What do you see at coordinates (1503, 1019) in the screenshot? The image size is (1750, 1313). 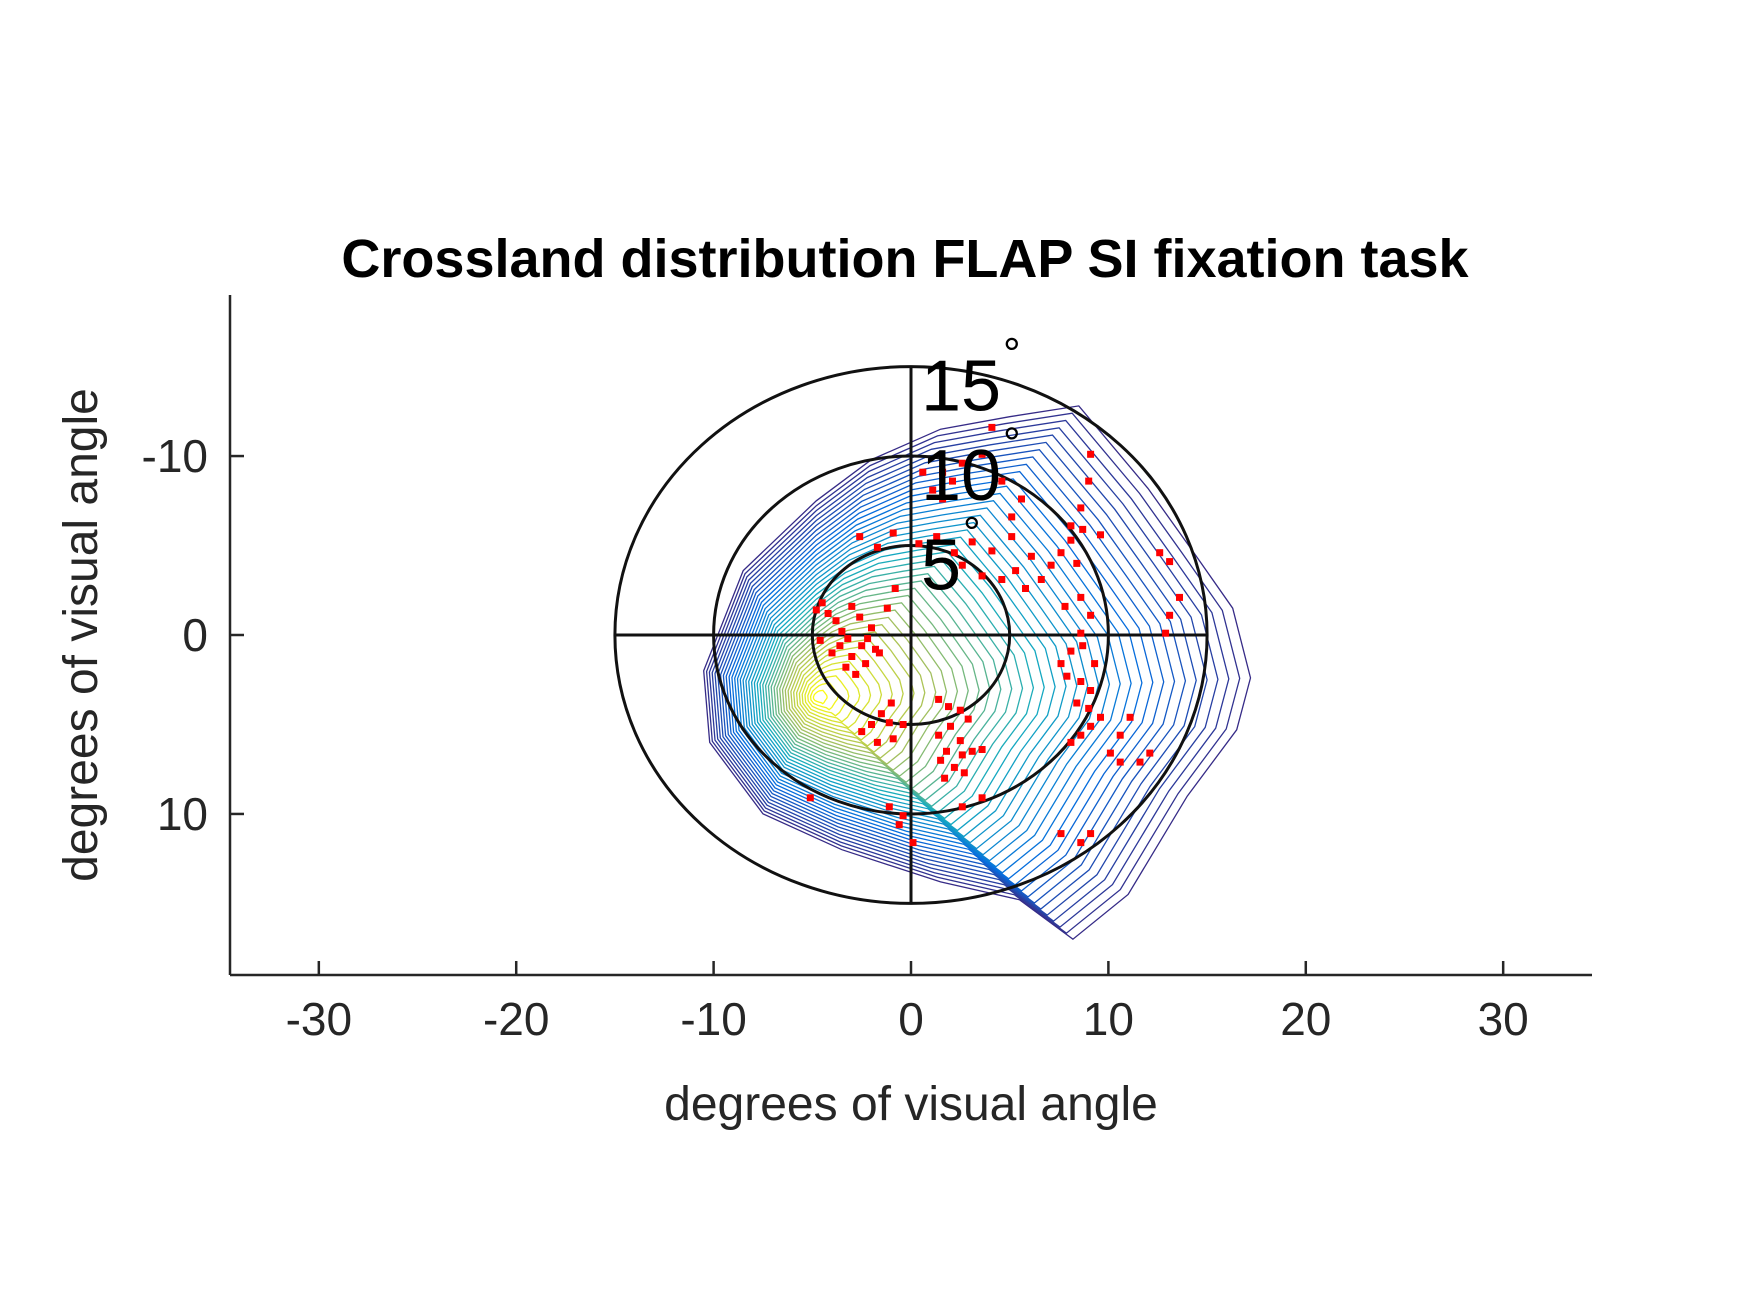 I see `x-tick-label: 30` at bounding box center [1503, 1019].